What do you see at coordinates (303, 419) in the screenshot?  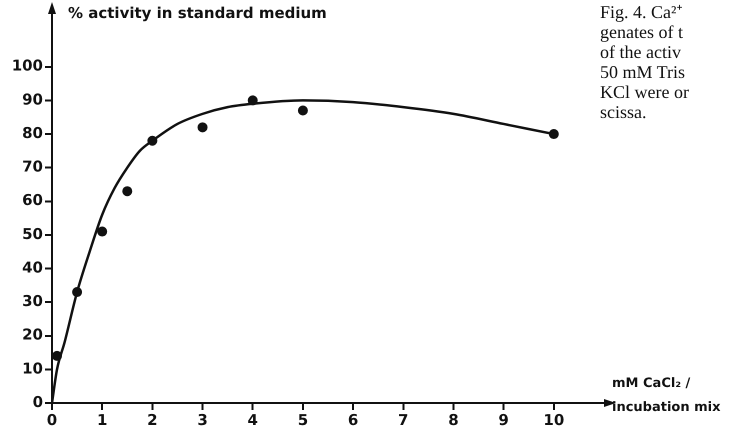 I see `x-tick-label: 5` at bounding box center [303, 419].